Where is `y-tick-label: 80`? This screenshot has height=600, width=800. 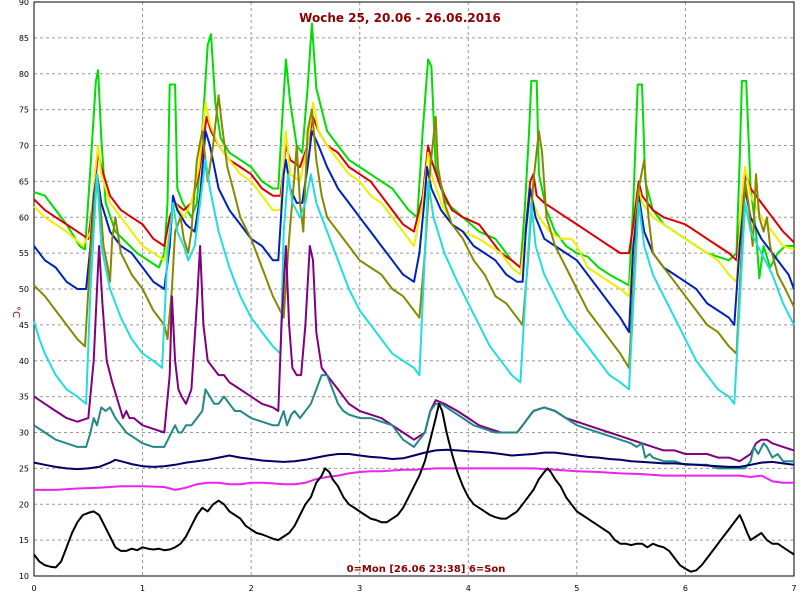
y-tick-label: 80 is located at coordinates (24, 74).